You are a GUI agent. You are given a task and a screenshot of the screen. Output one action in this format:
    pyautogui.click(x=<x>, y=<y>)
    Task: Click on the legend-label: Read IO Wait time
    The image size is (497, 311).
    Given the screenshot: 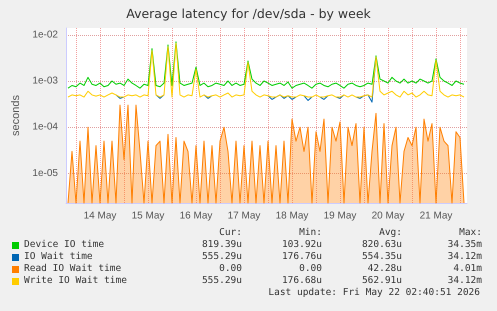 What is the action you would take?
    pyautogui.click(x=72, y=269)
    